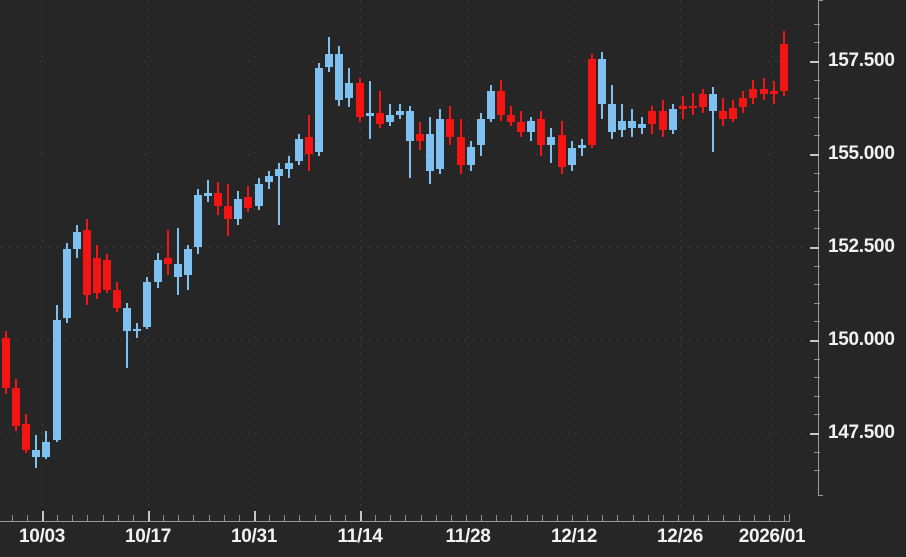 The image size is (906, 557). Describe the element at coordinates (861, 432) in the screenshot. I see `price-axis-label: 147.500` at that location.